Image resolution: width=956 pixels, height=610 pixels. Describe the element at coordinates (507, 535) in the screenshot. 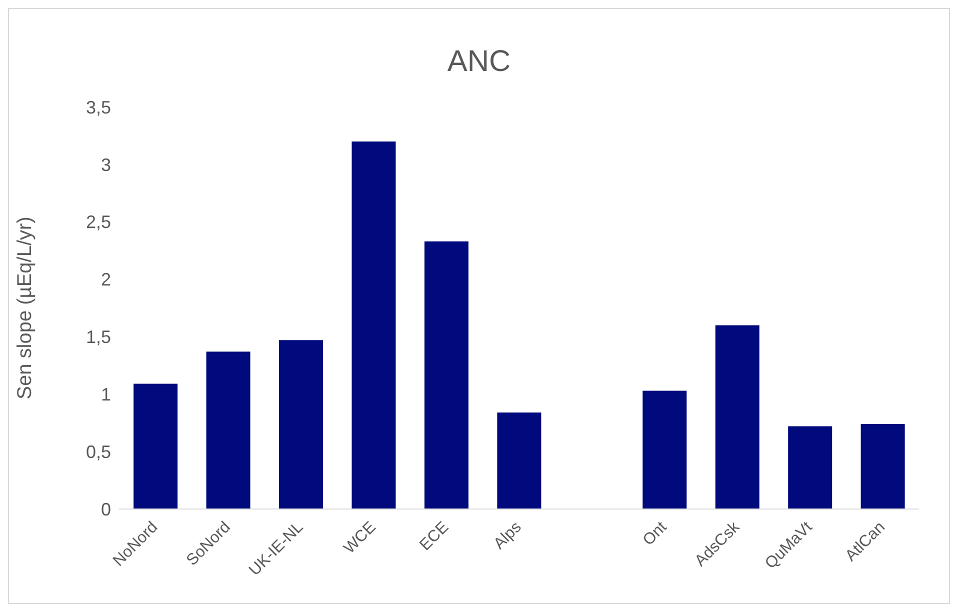

I see `x-tick-label: Alps` at that location.